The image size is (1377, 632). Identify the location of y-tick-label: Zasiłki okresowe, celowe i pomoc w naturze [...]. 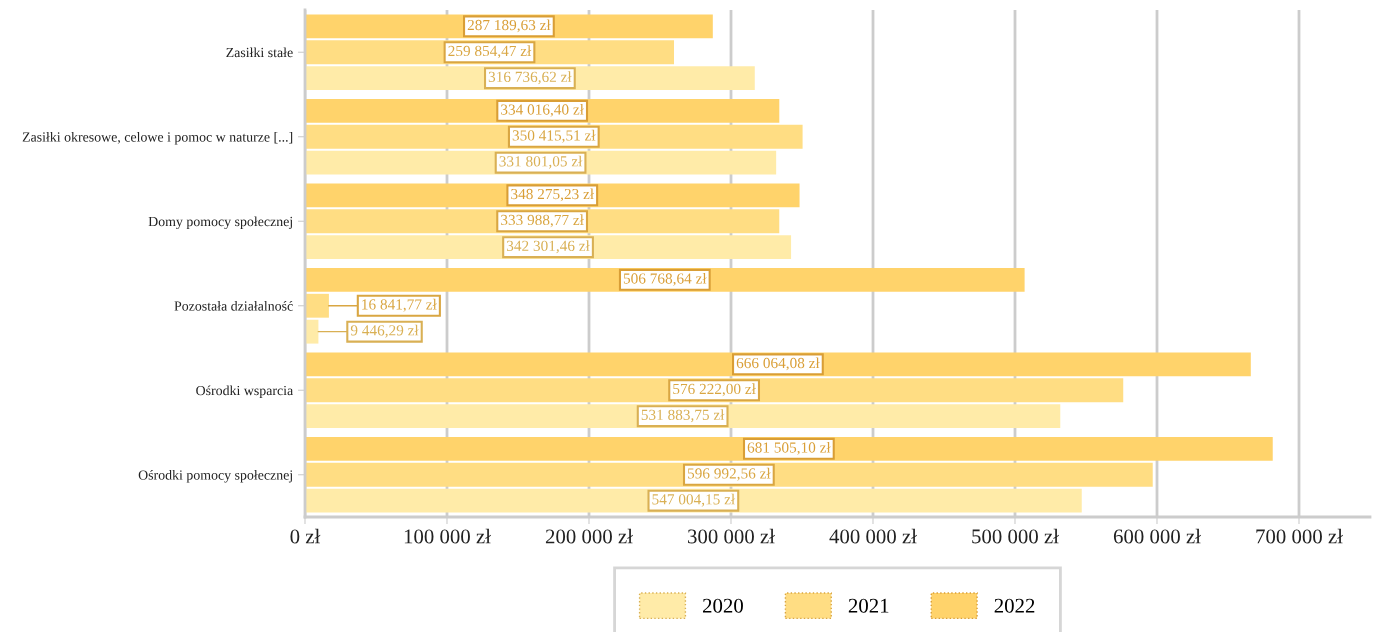
(157, 138).